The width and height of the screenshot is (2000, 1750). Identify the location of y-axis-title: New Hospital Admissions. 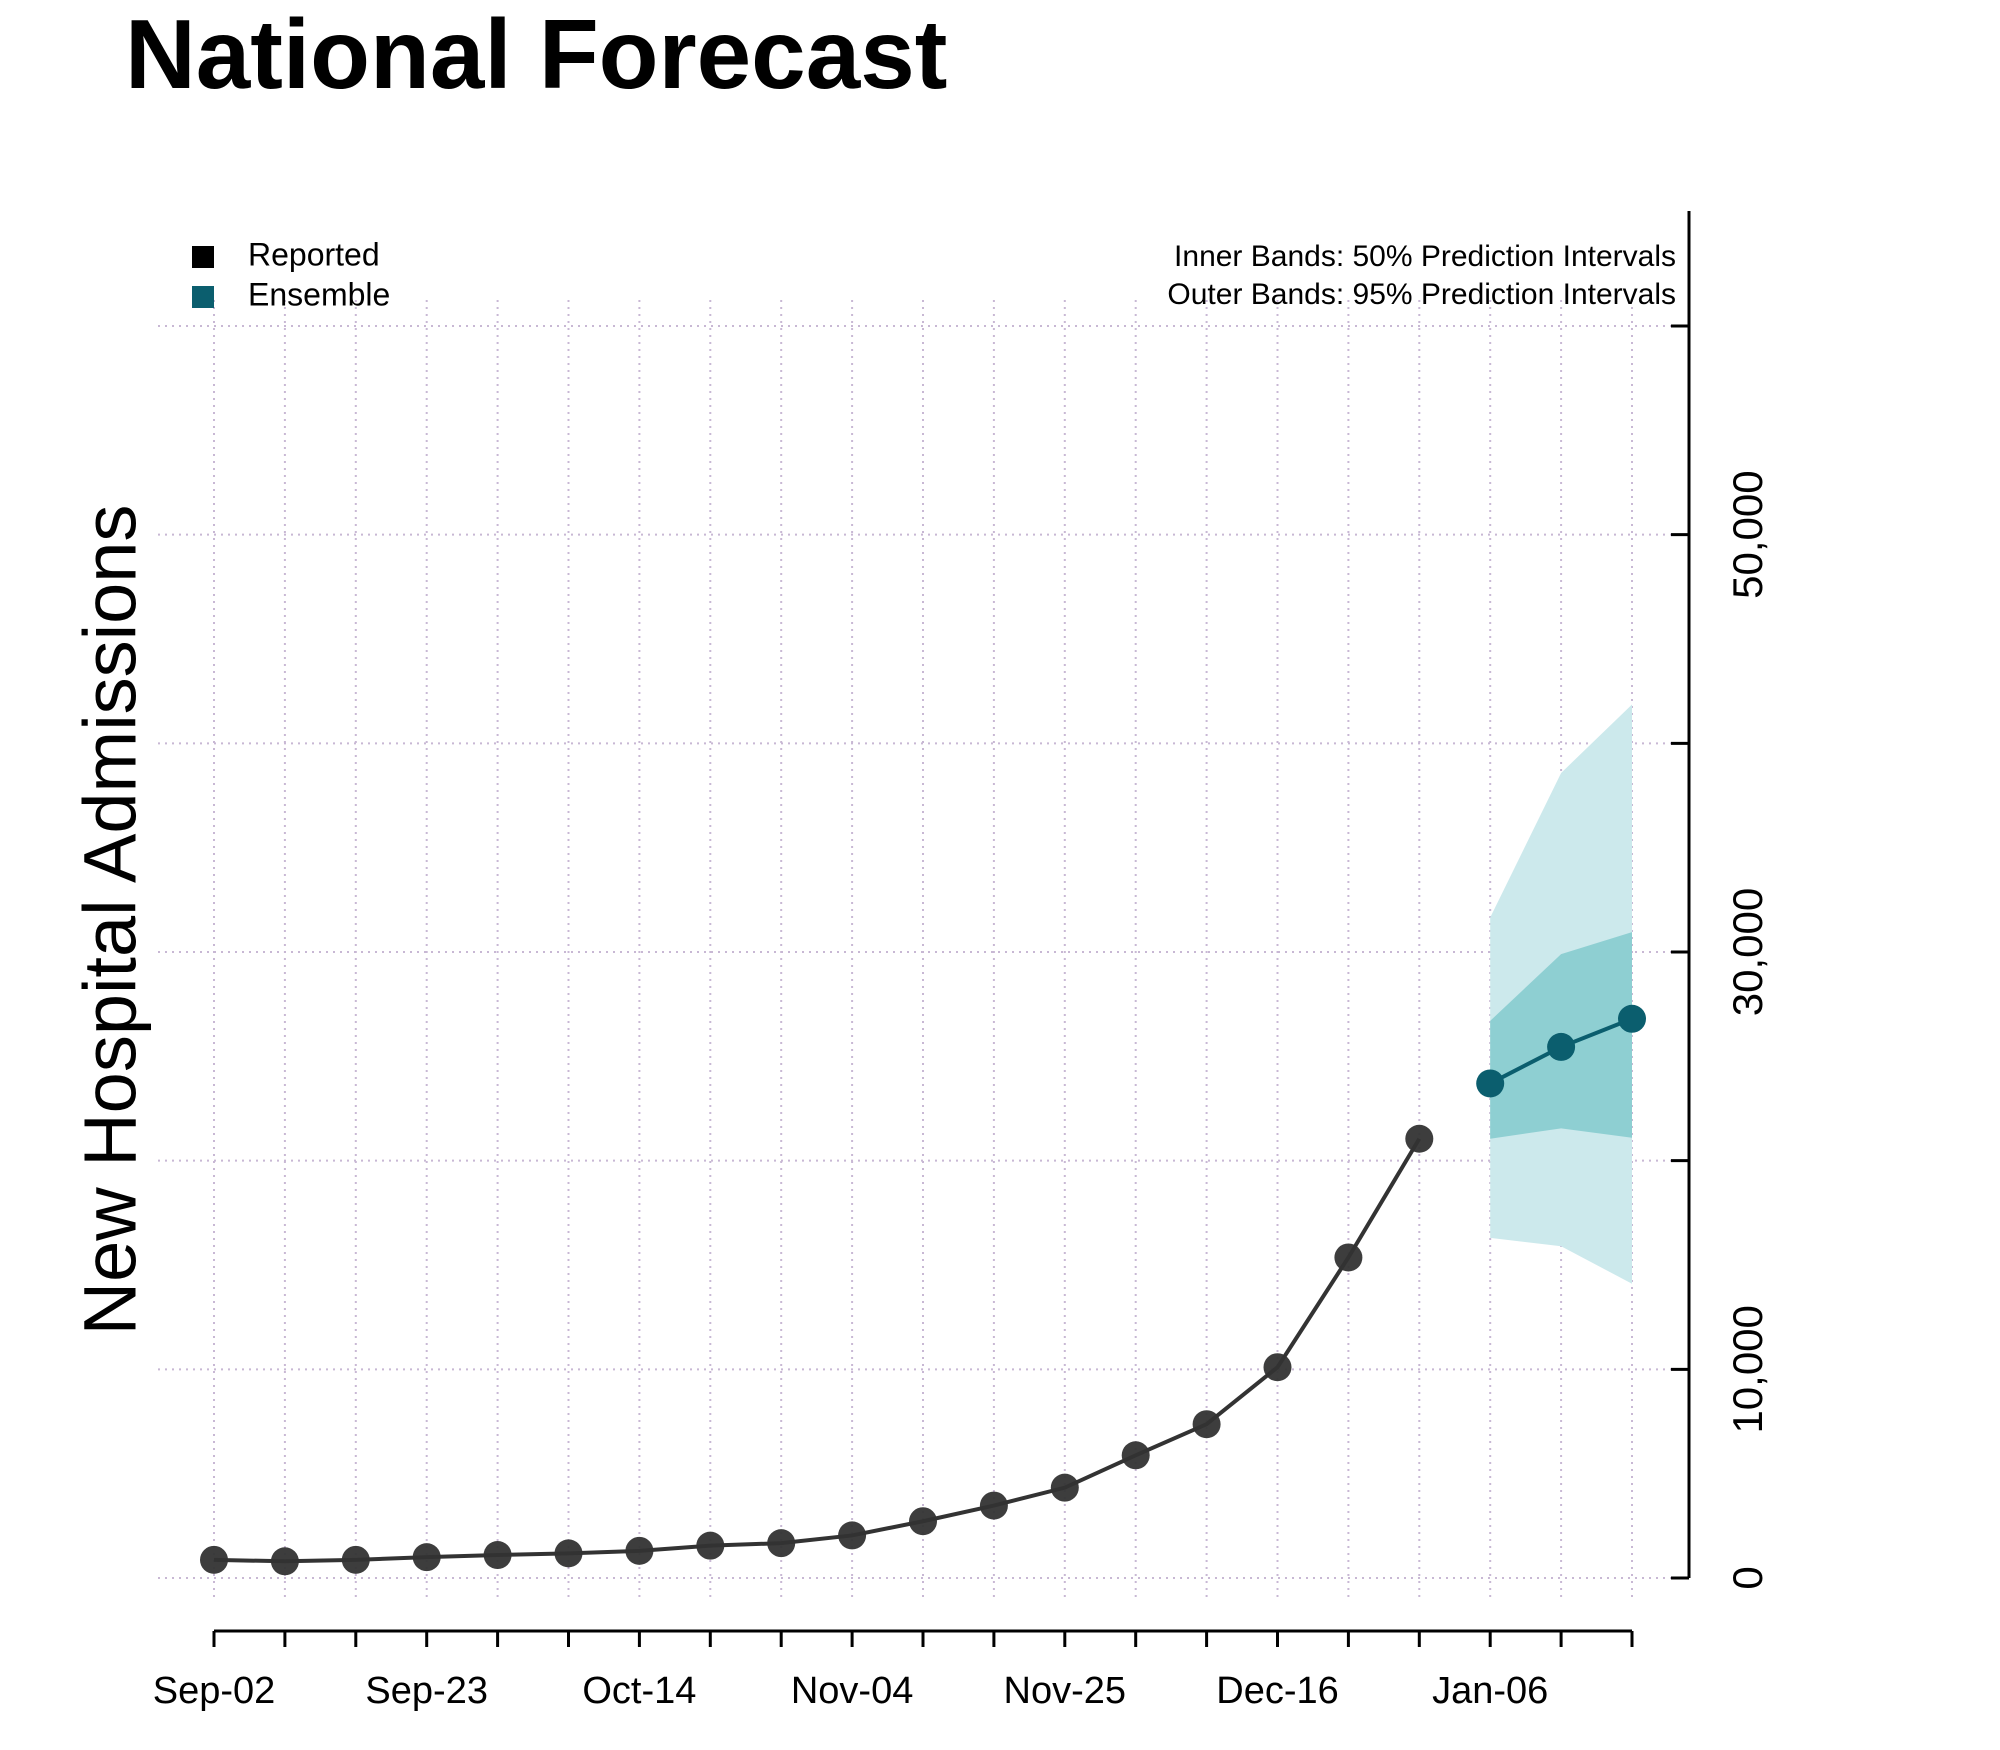
(110, 920).